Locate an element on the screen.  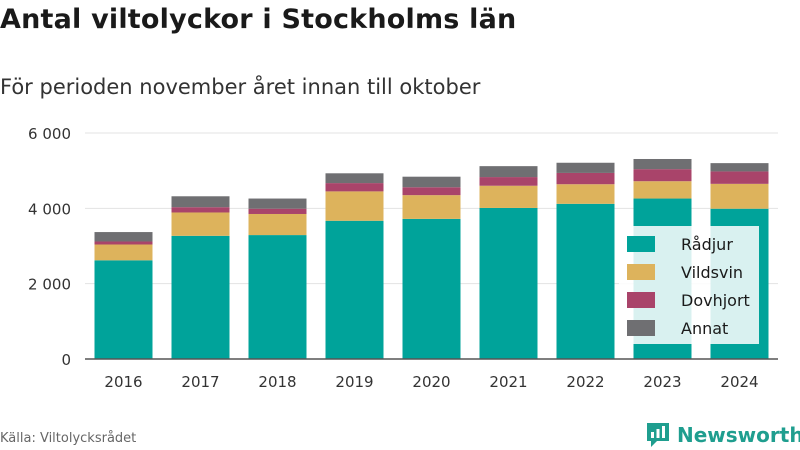
x-tick-label: 2018 is located at coordinates (277, 382).